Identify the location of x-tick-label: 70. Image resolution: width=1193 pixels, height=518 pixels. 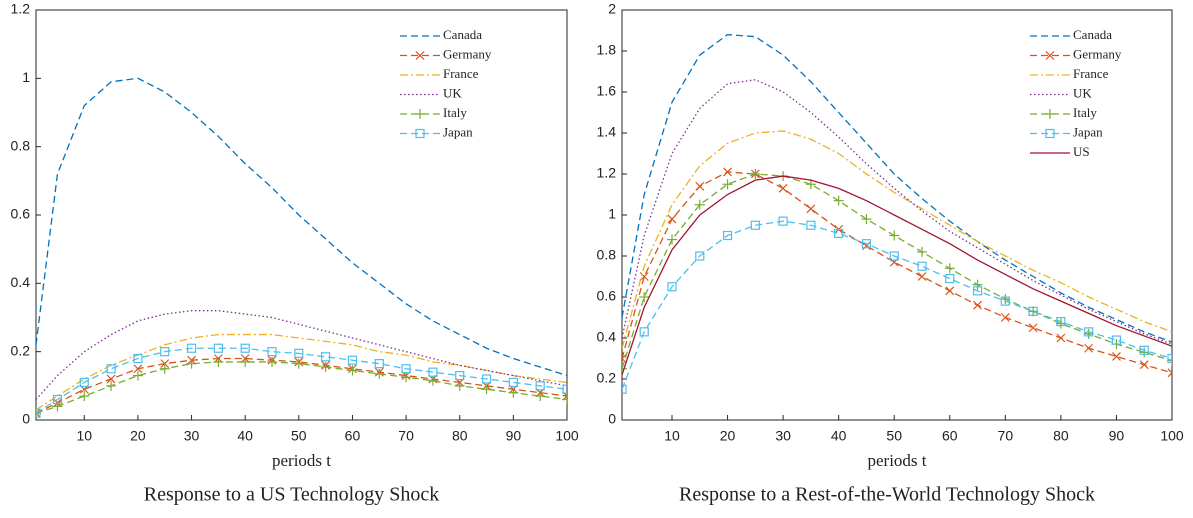
(1006, 436).